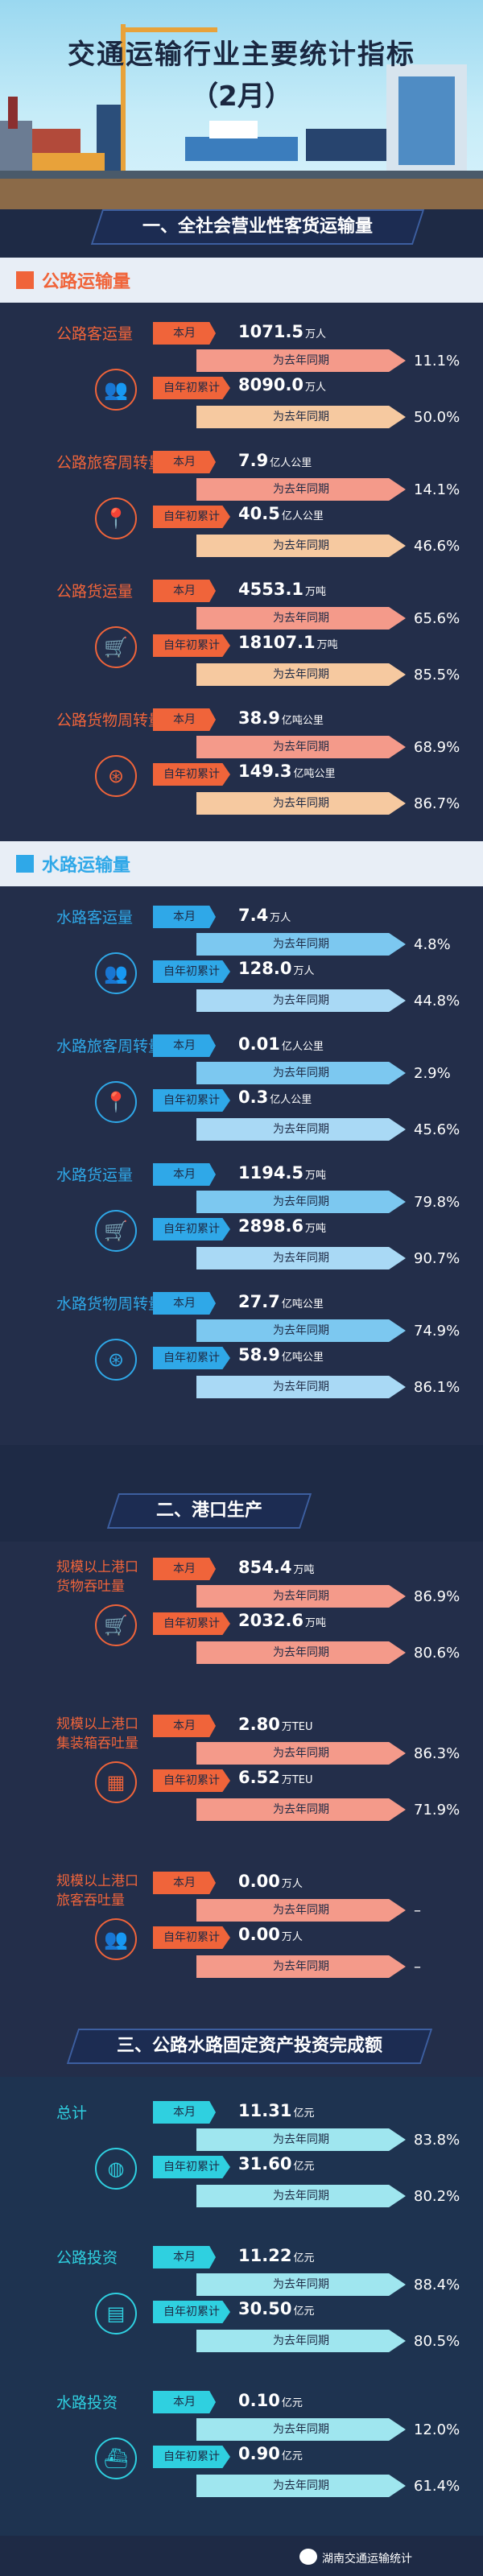  Describe the element at coordinates (437, 2140) in the screenshot. I see `month-yoy-value: 83.8%` at that location.